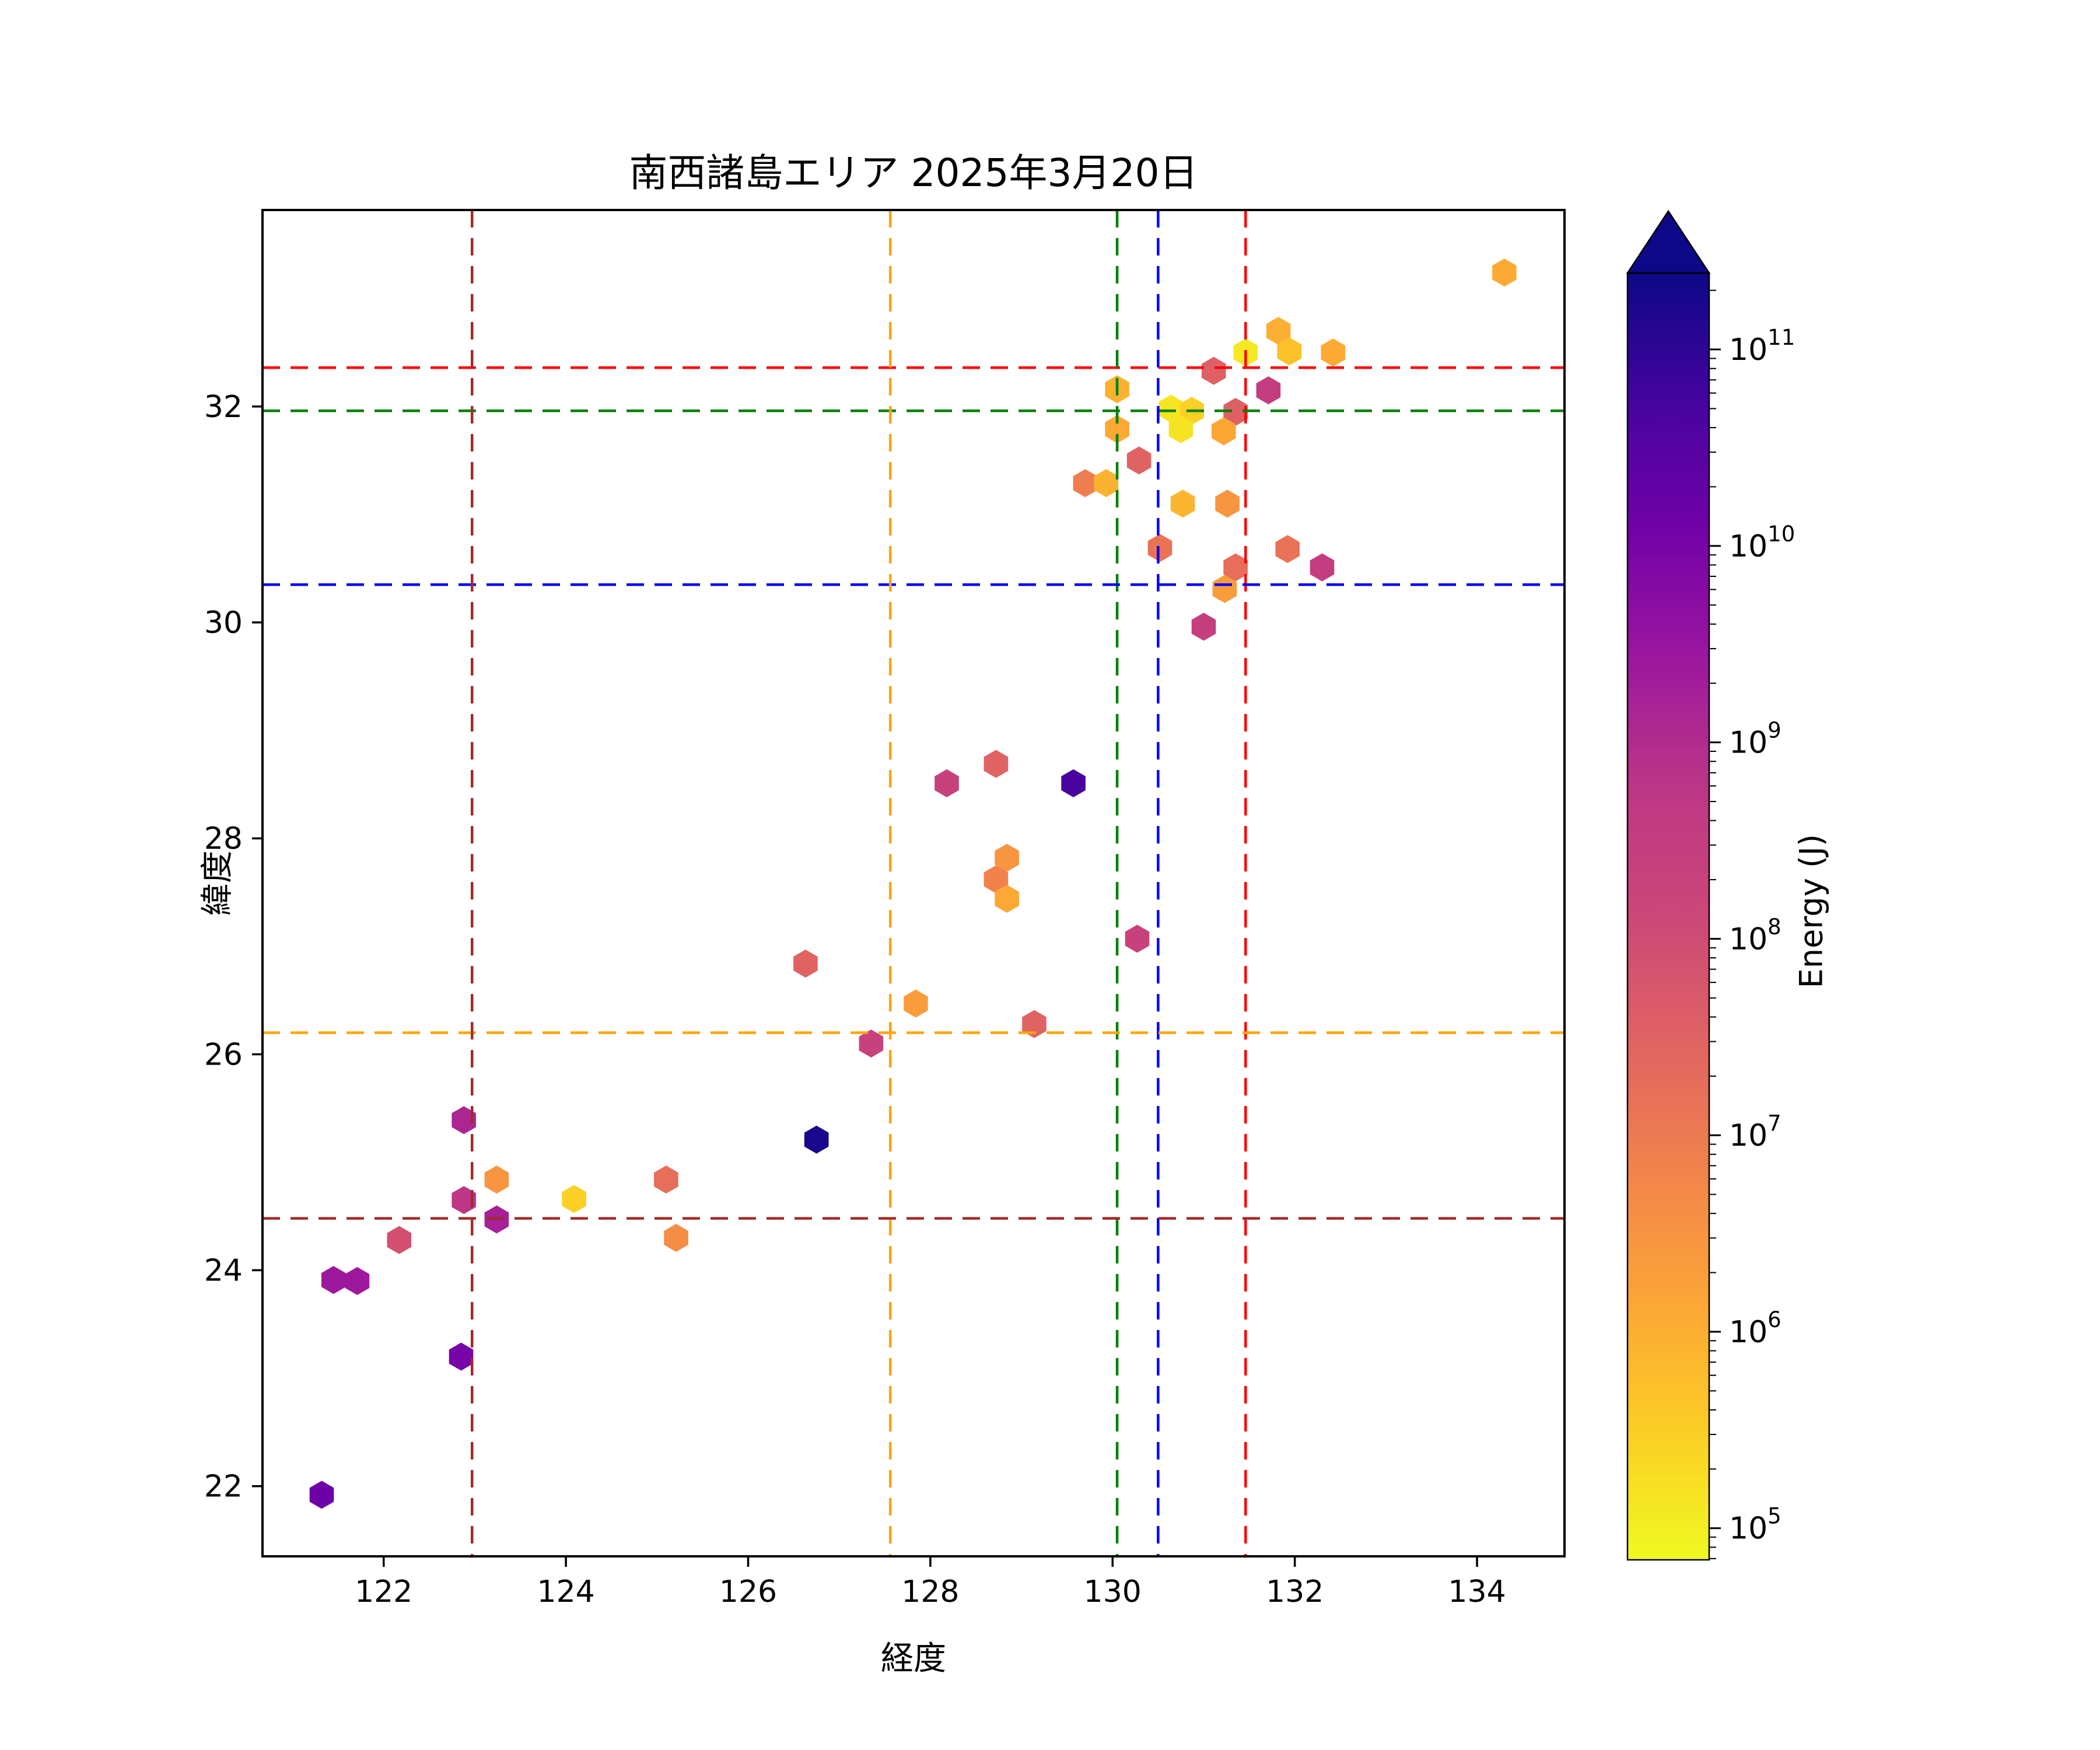  Describe the element at coordinates (1668, 242) in the screenshot. I see `colorbar-extend-arrow` at that location.